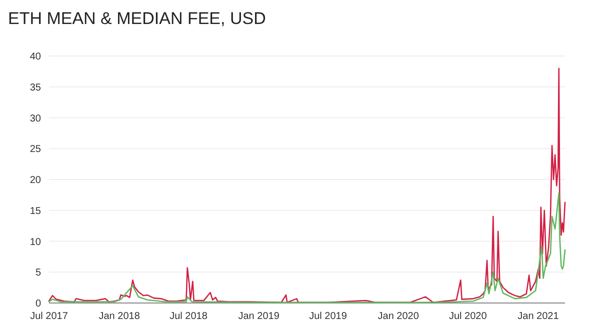  I want to click on y-tick-label: 0, so click(38, 304).